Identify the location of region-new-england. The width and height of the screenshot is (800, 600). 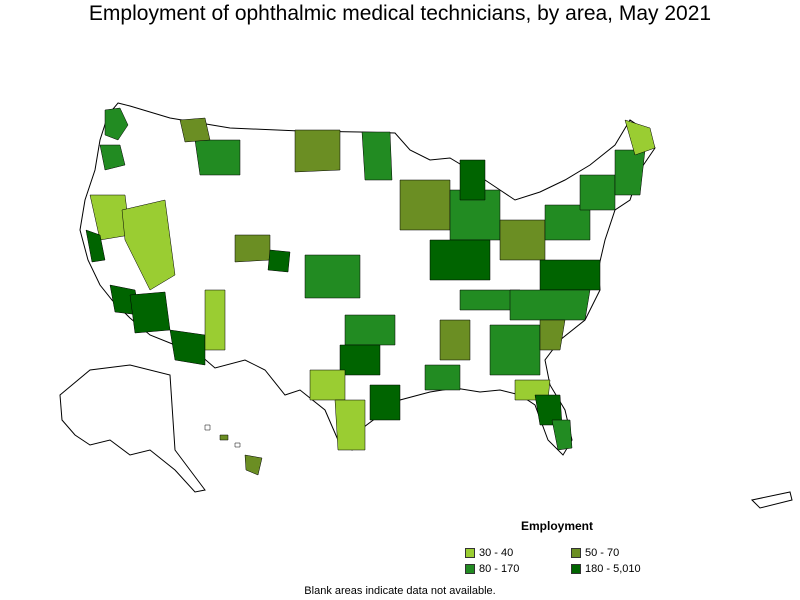
(630, 172).